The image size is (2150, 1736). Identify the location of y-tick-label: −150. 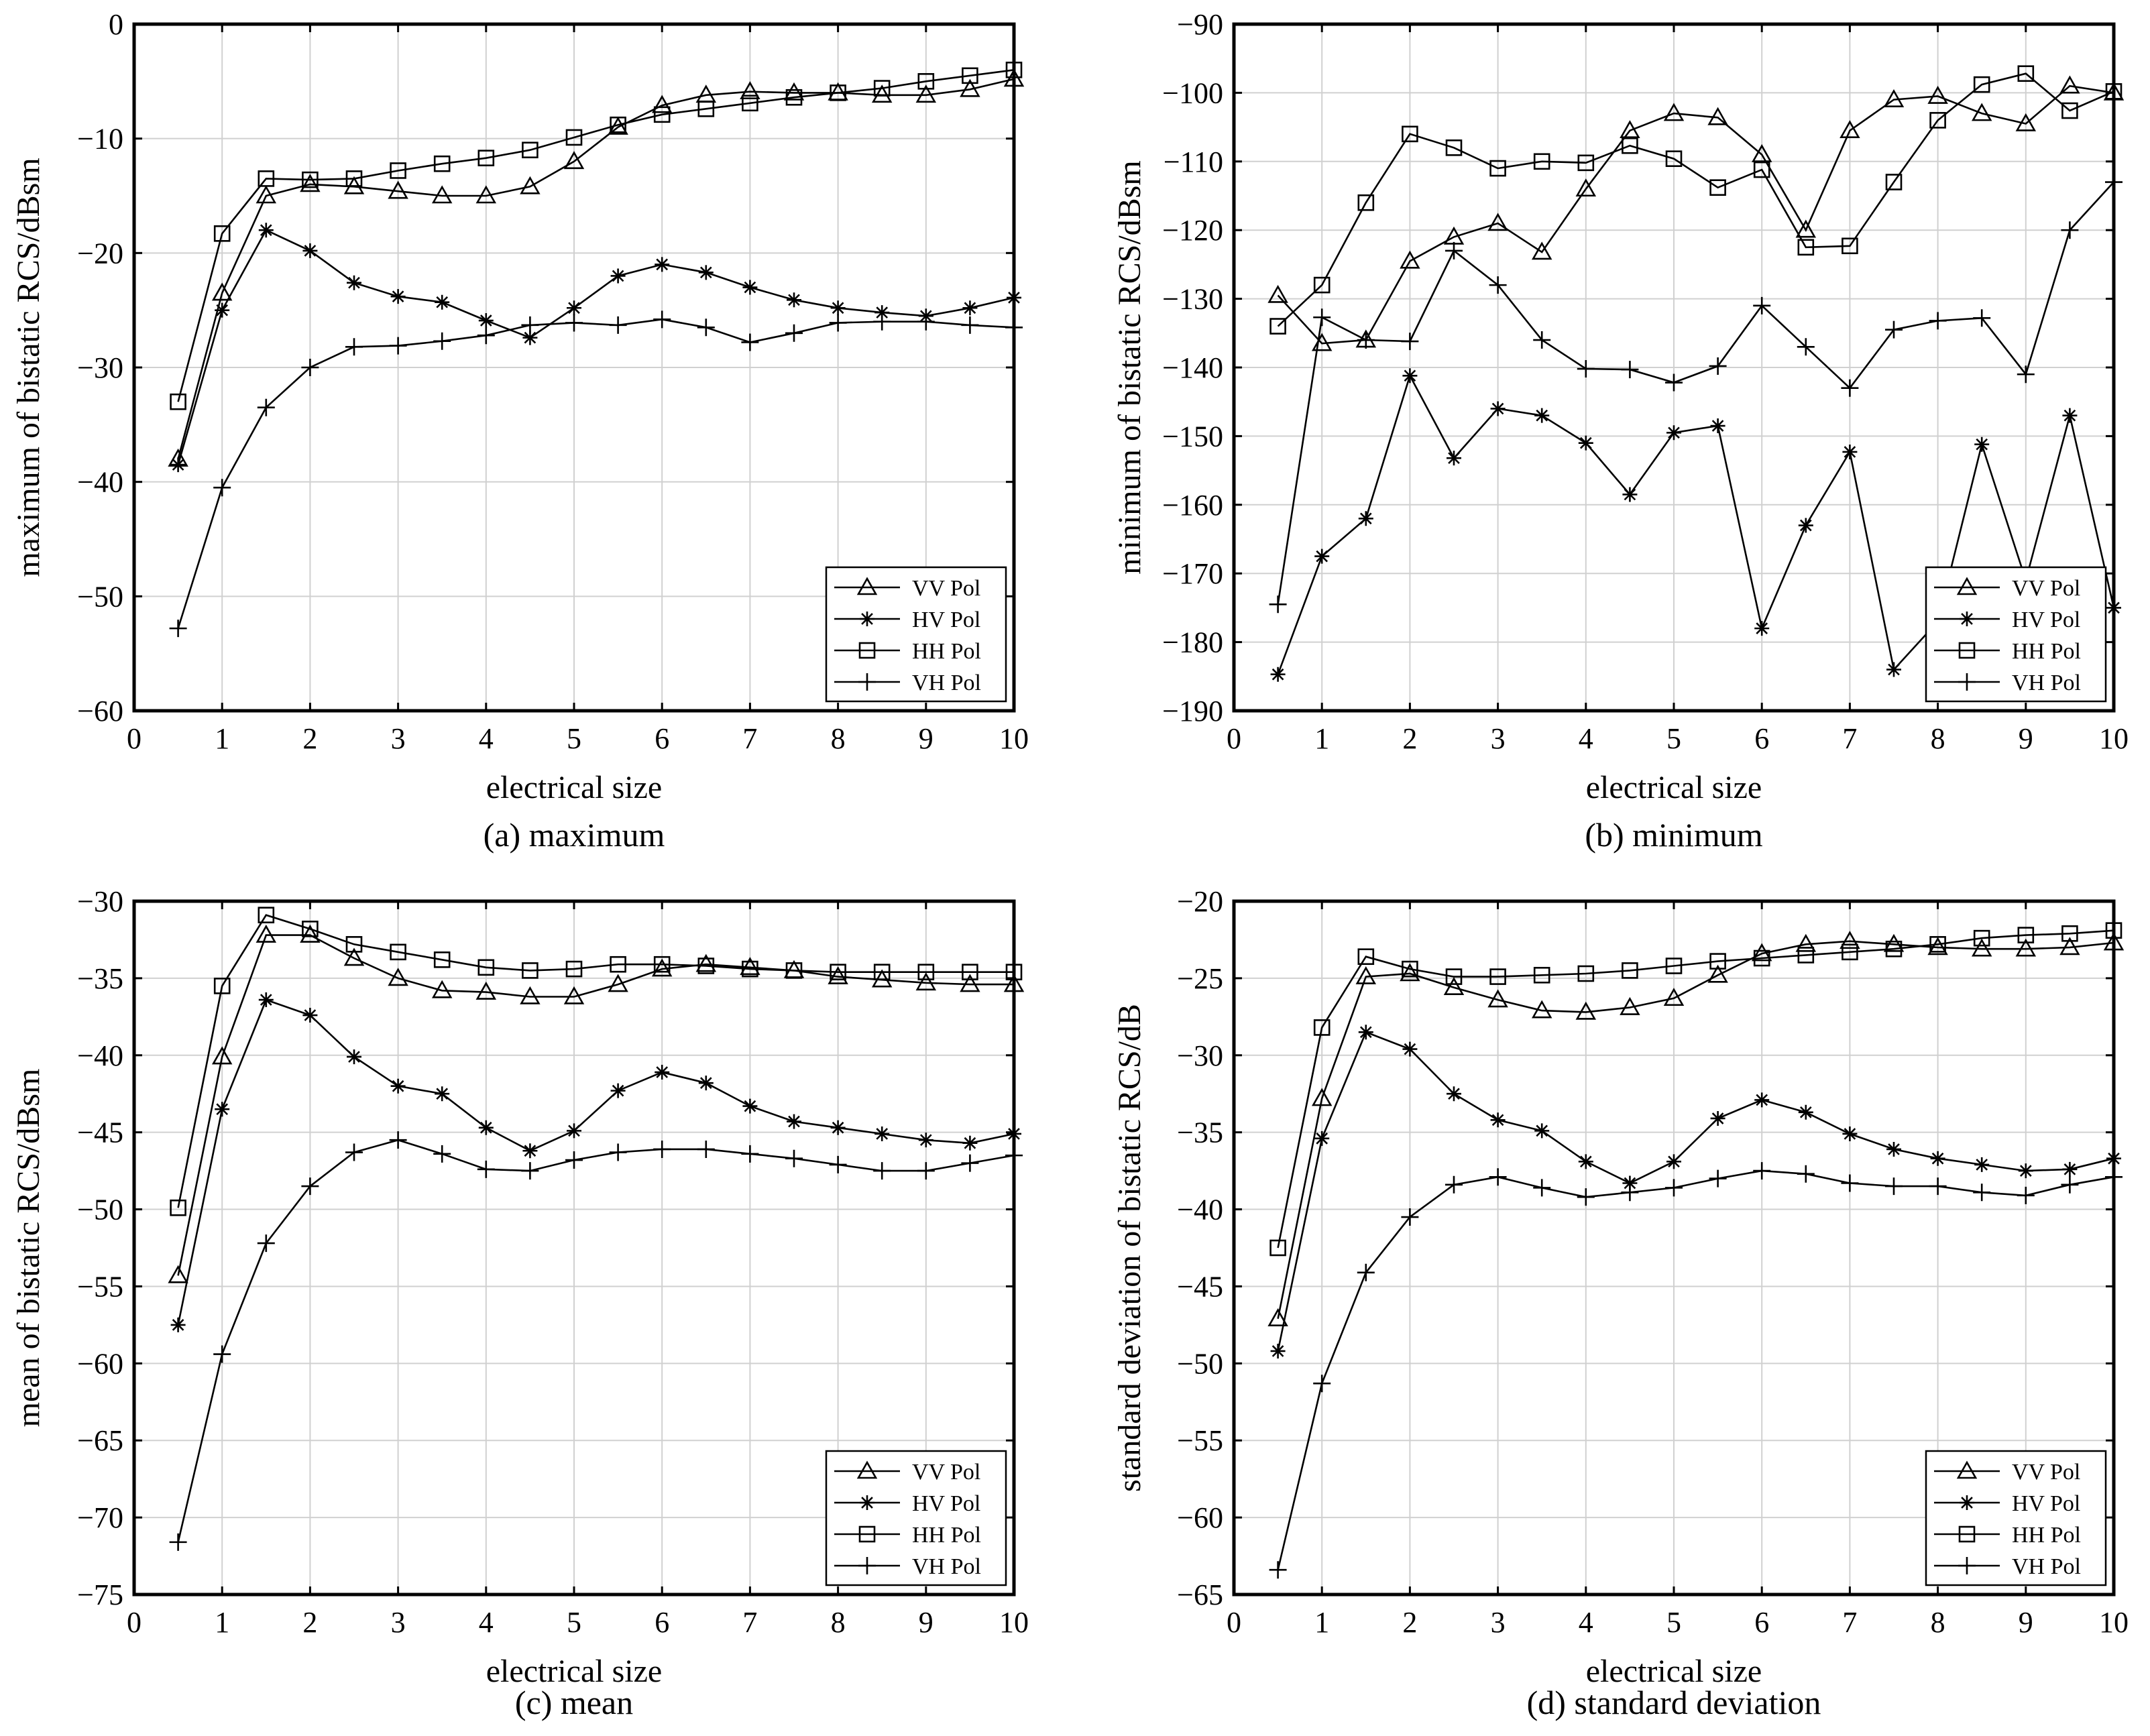
(1192, 436).